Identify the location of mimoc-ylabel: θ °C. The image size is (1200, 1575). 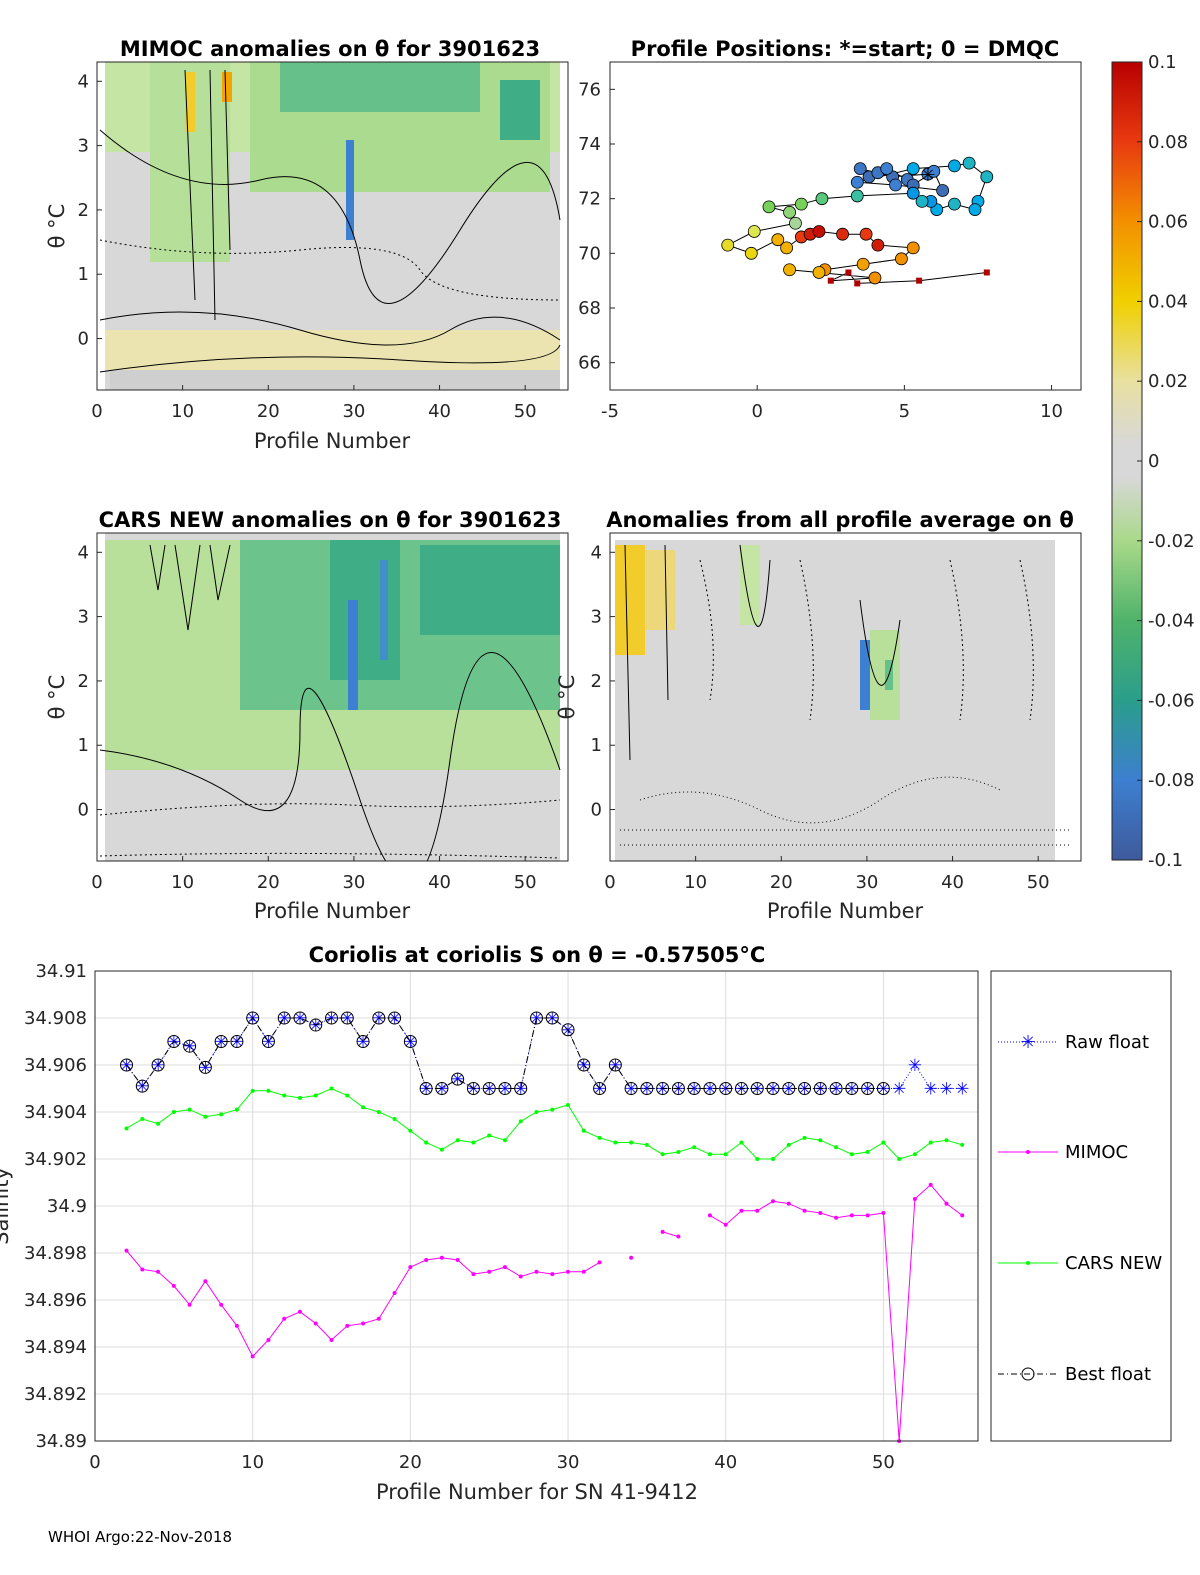
(57, 226).